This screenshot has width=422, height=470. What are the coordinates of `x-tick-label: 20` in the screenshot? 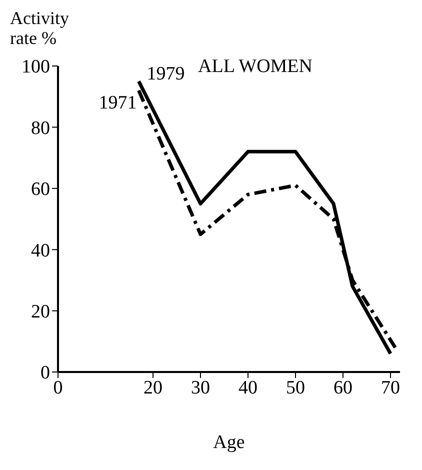 It's located at (153, 387).